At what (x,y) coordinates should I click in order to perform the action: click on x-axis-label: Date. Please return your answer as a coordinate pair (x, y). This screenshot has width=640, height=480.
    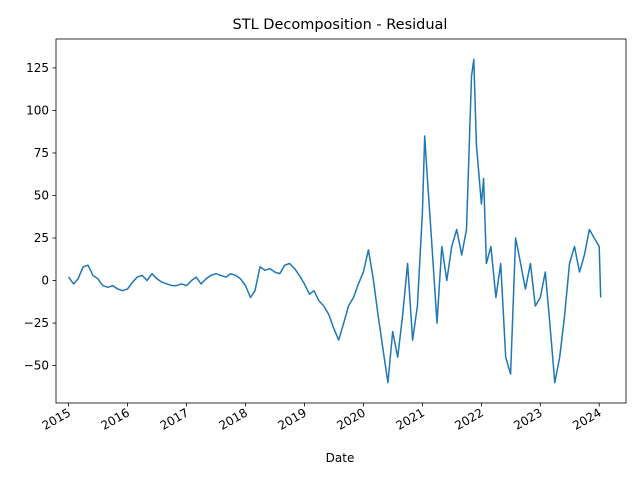
    Looking at the image, I should click on (340, 458).